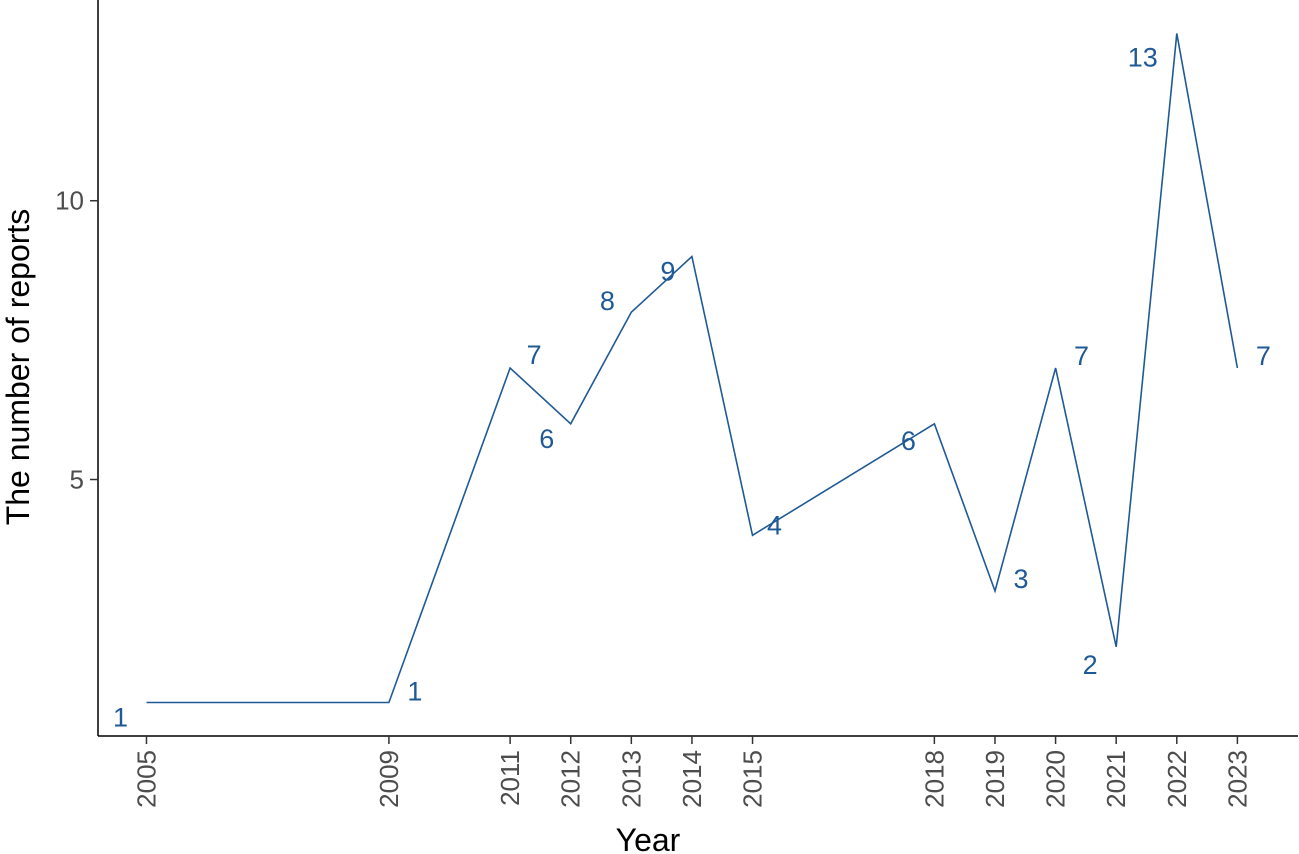 The image size is (1299, 854). Describe the element at coordinates (1090, 665) in the screenshot. I see `data-label: 2` at that location.